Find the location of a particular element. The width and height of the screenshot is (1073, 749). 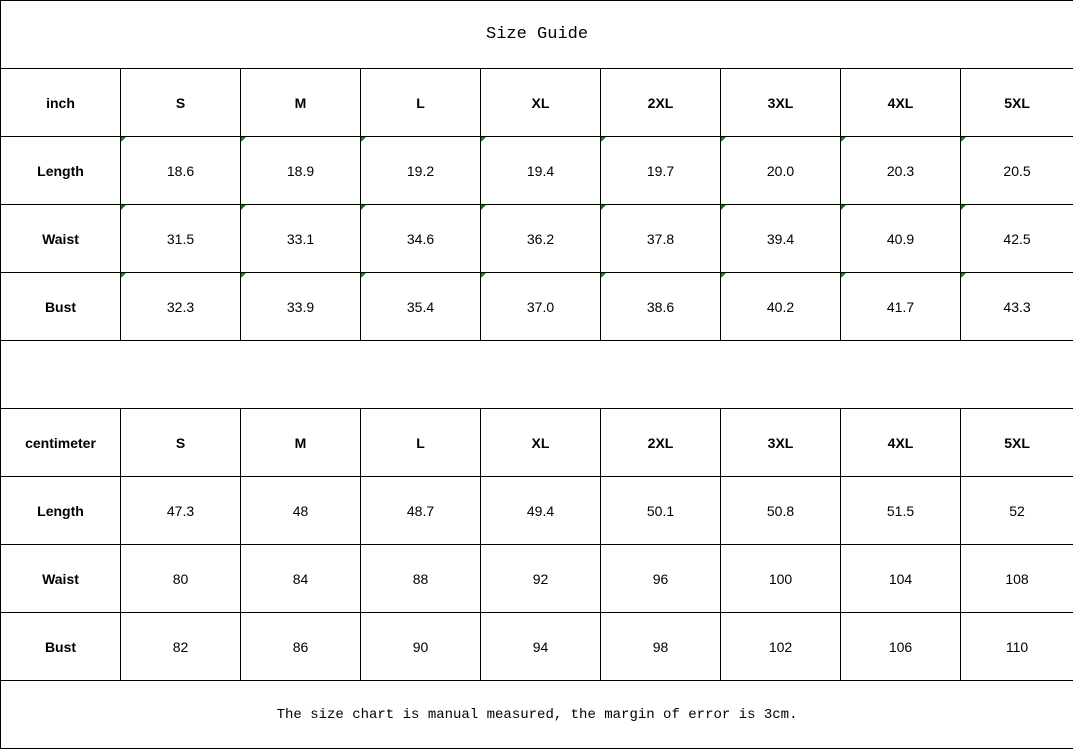

table-row: Waist 31.5 33.1 34.6 36.2 37.8 39.4 40.9 42.5 is located at coordinates (536, 238).